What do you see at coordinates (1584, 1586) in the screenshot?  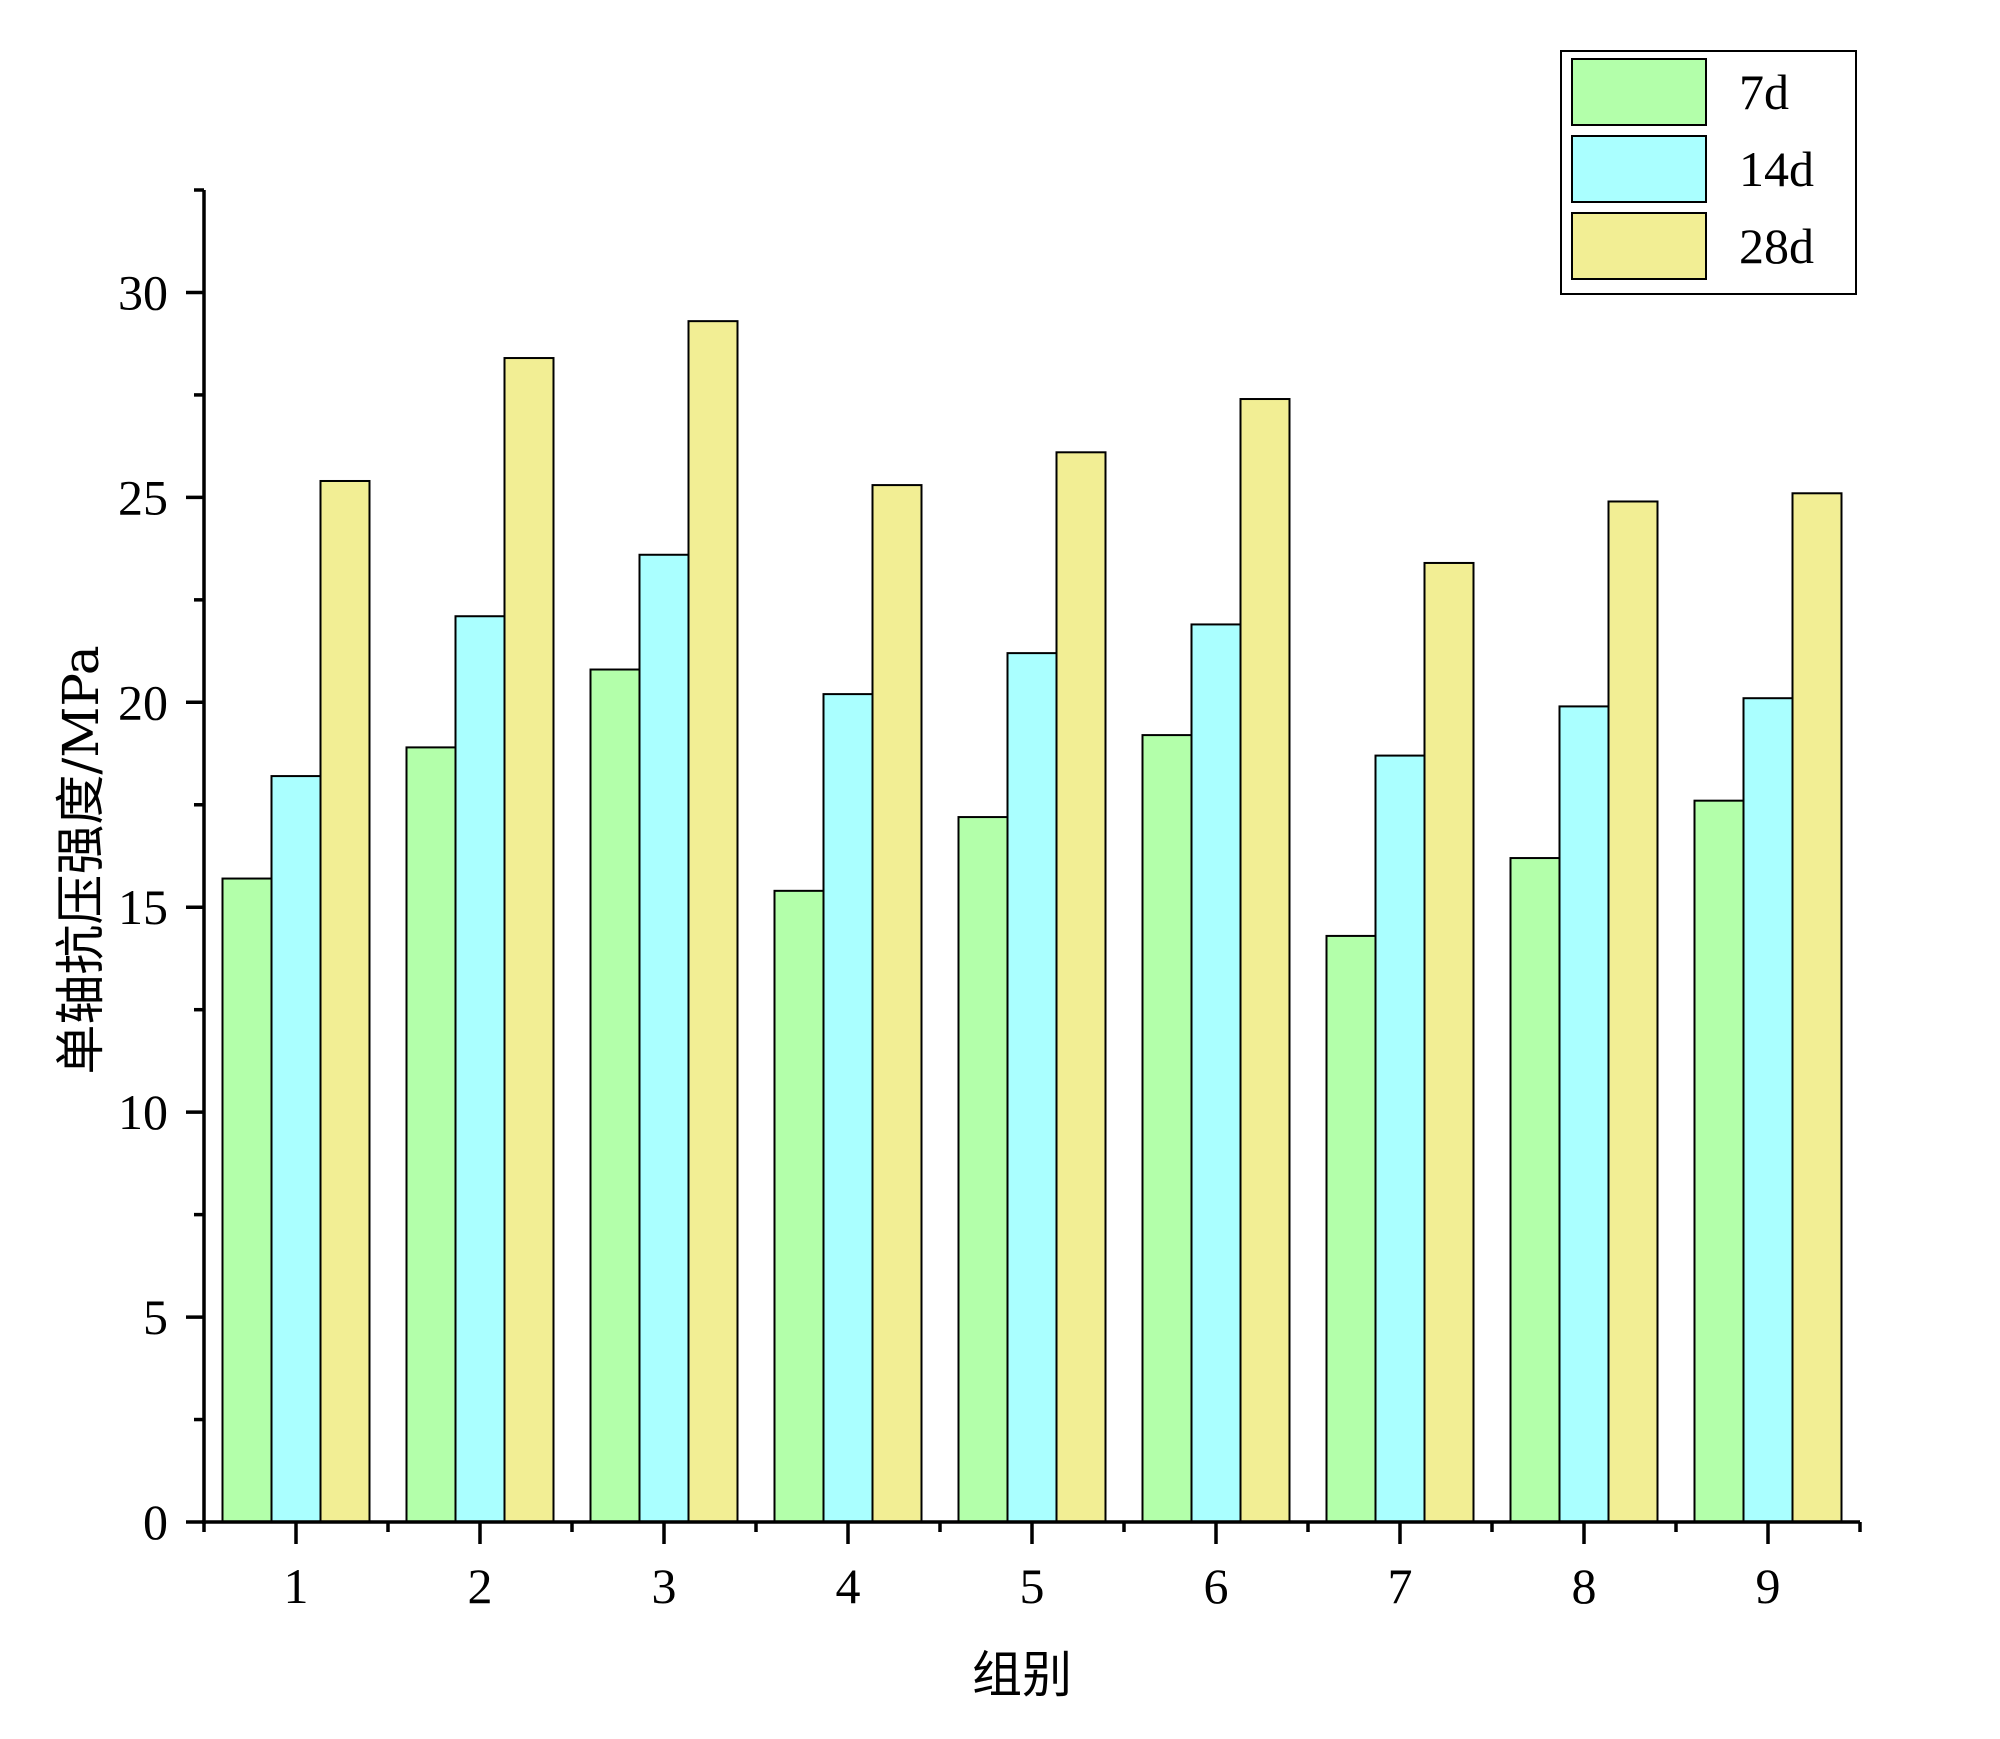 I see `x-tick-label: 8` at bounding box center [1584, 1586].